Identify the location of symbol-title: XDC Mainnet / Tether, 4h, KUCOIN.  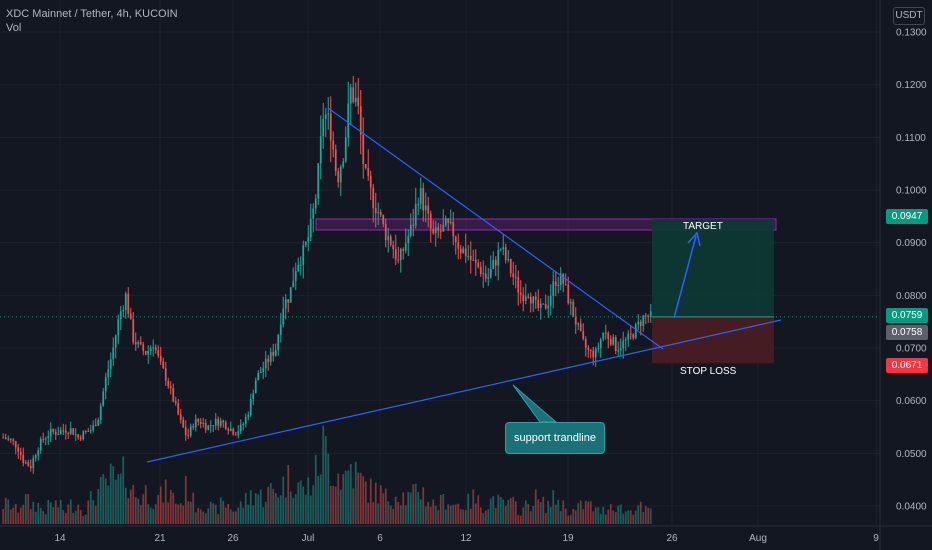
(92, 14).